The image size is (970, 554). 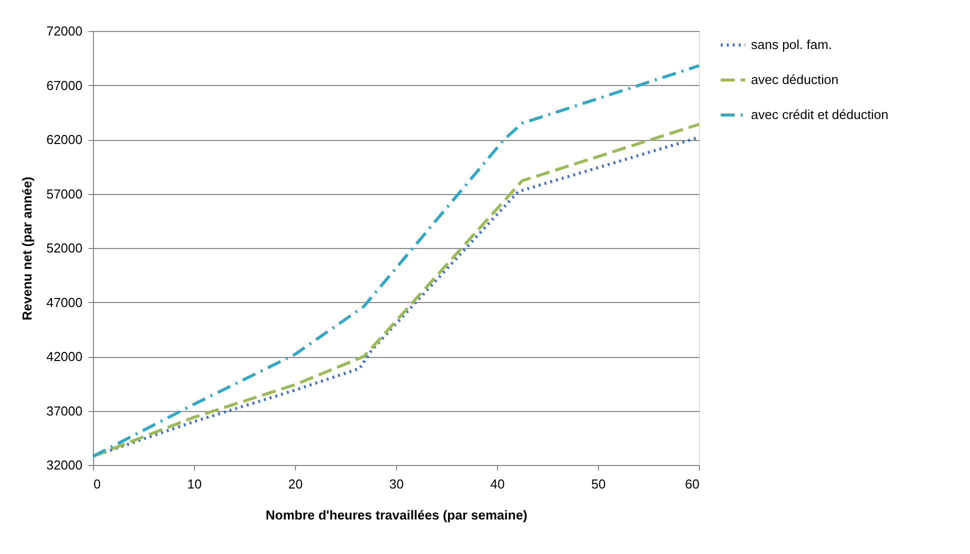 I want to click on x-tick-label: 60, so click(x=692, y=484).